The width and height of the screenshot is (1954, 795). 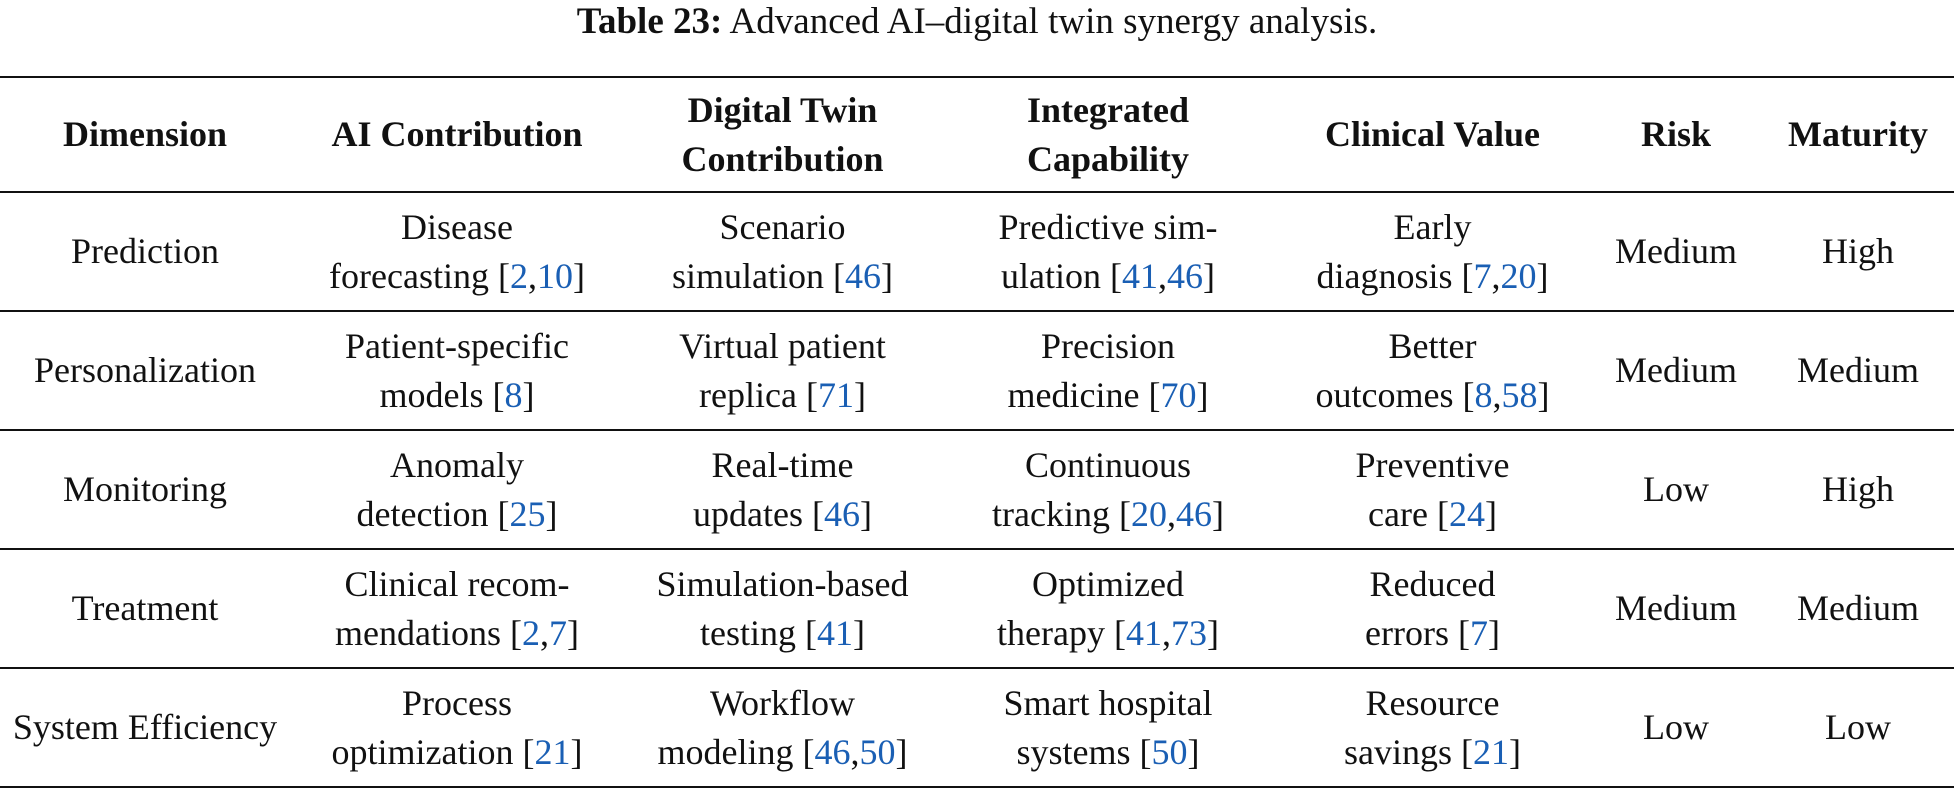 I want to click on header-clinical-value: Clinical Value, so click(x=1432, y=134).